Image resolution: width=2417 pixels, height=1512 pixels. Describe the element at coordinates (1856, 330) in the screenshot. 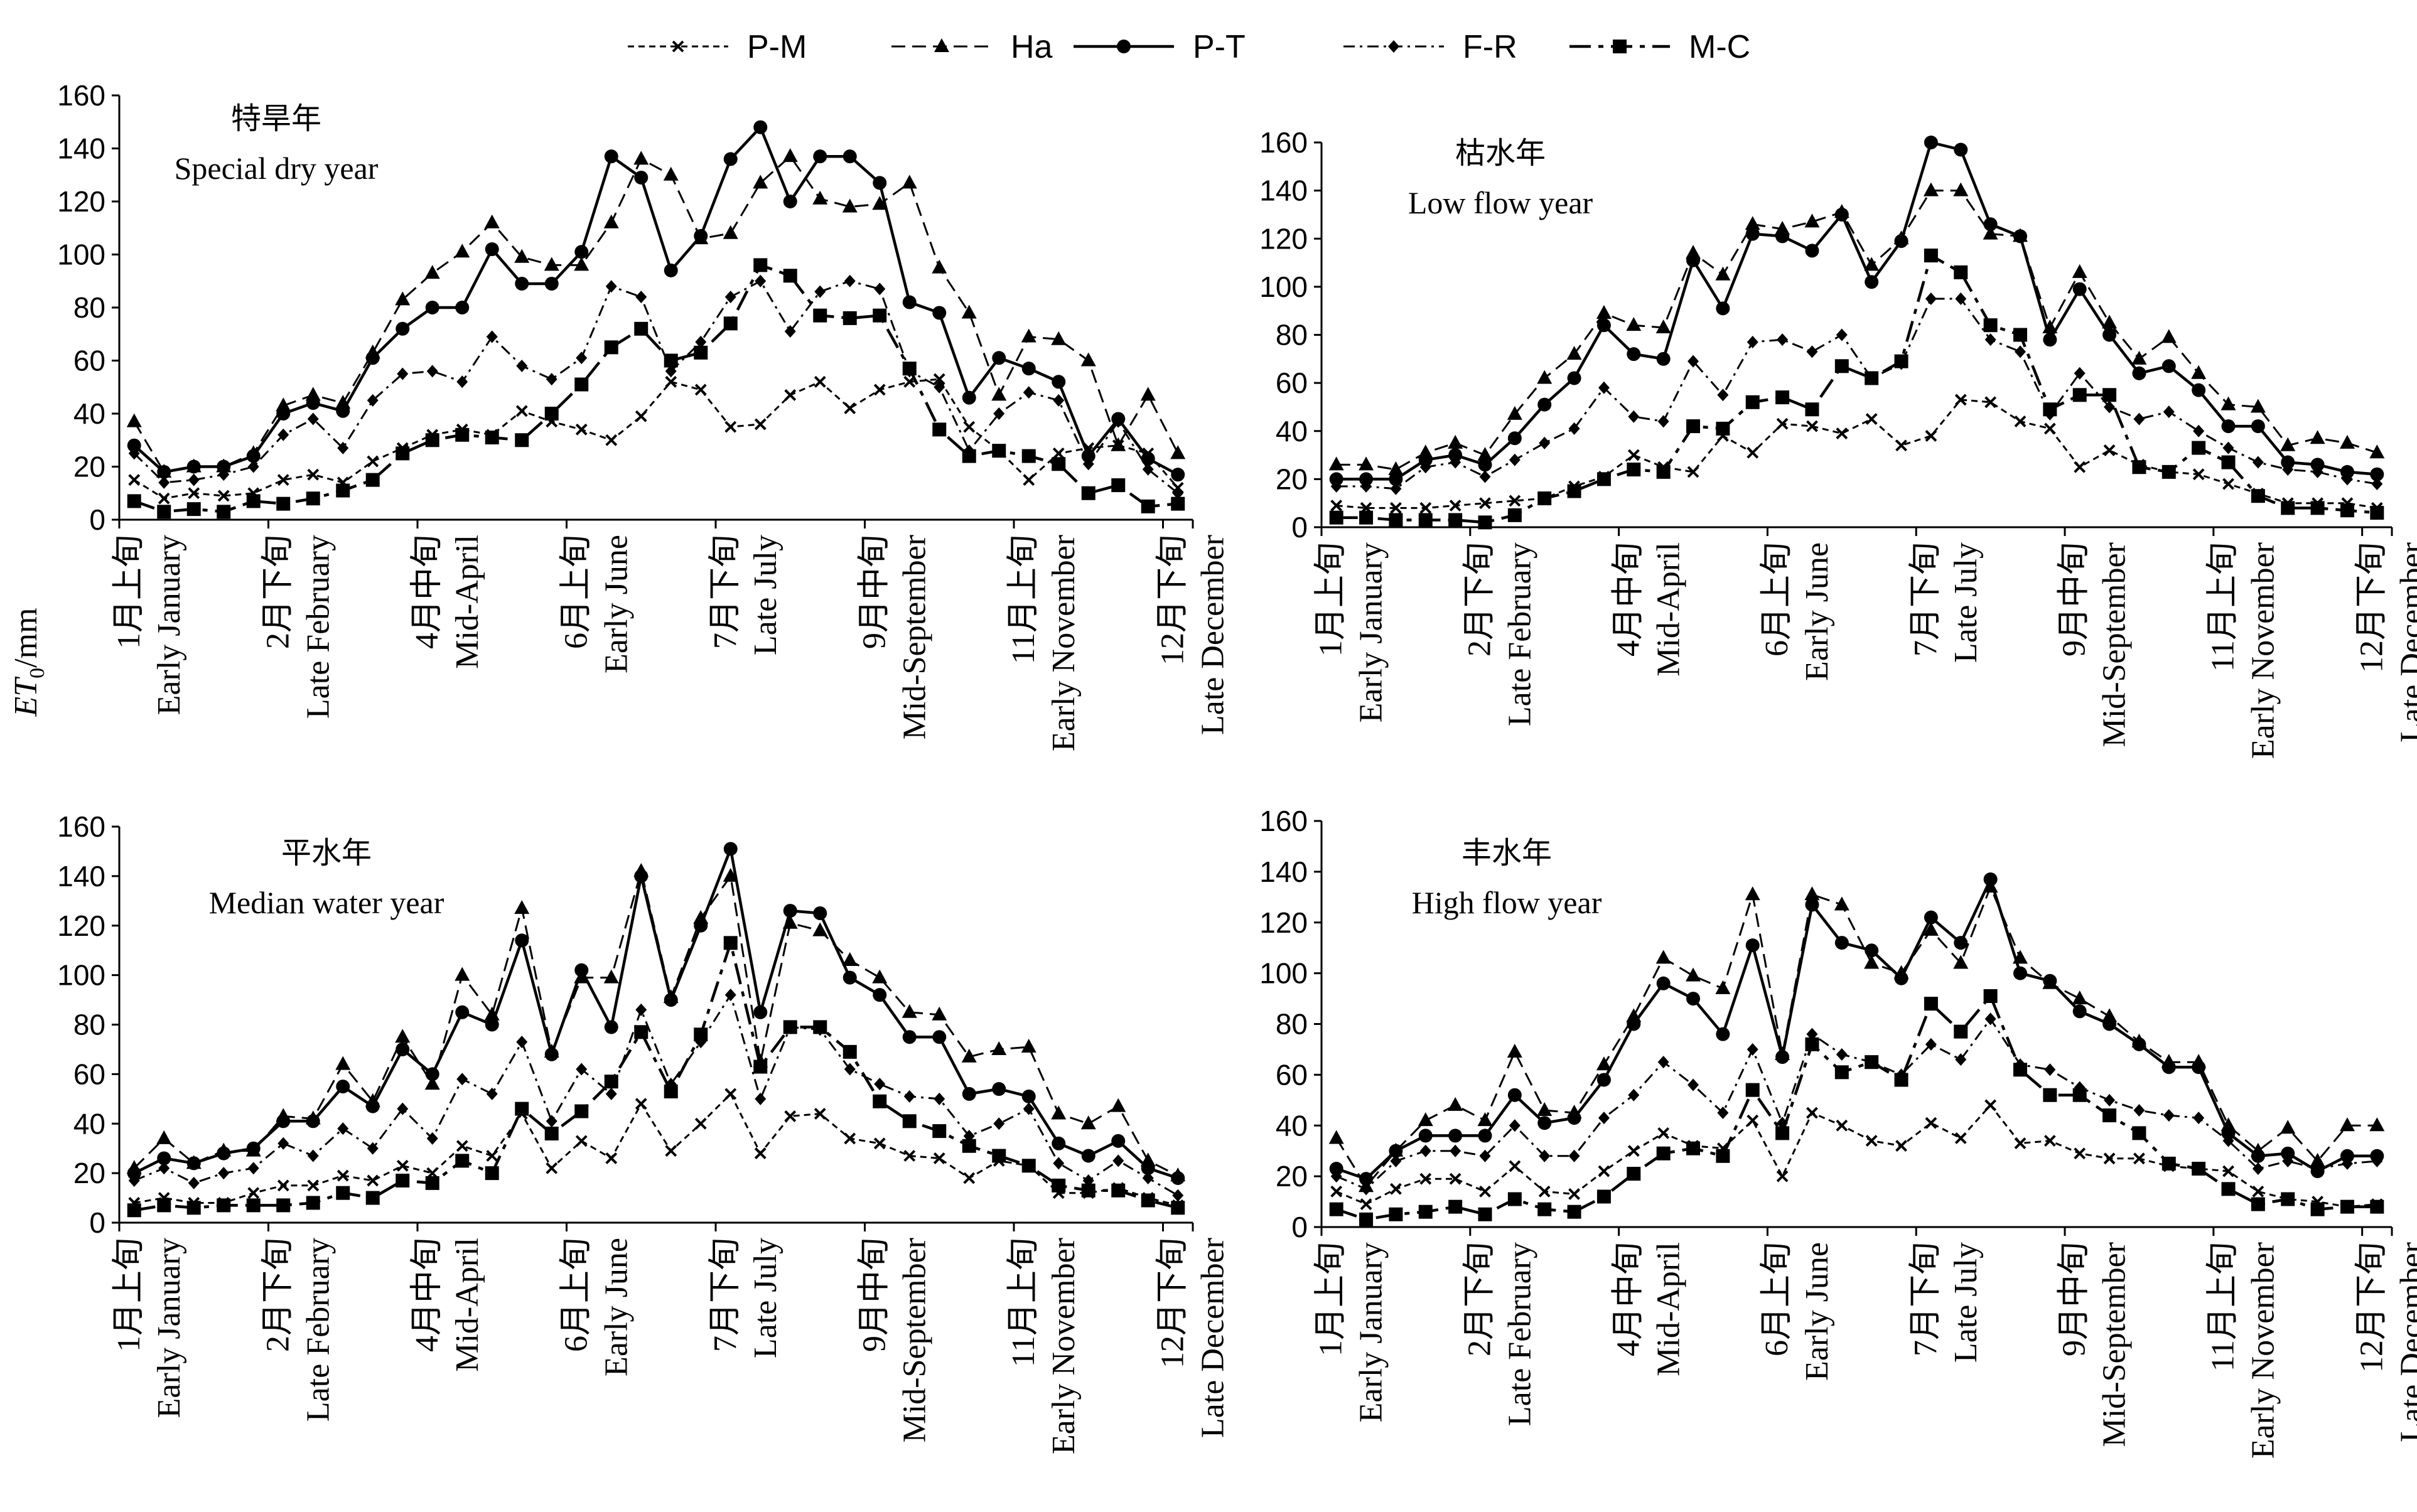

I see `series-line-ha` at that location.